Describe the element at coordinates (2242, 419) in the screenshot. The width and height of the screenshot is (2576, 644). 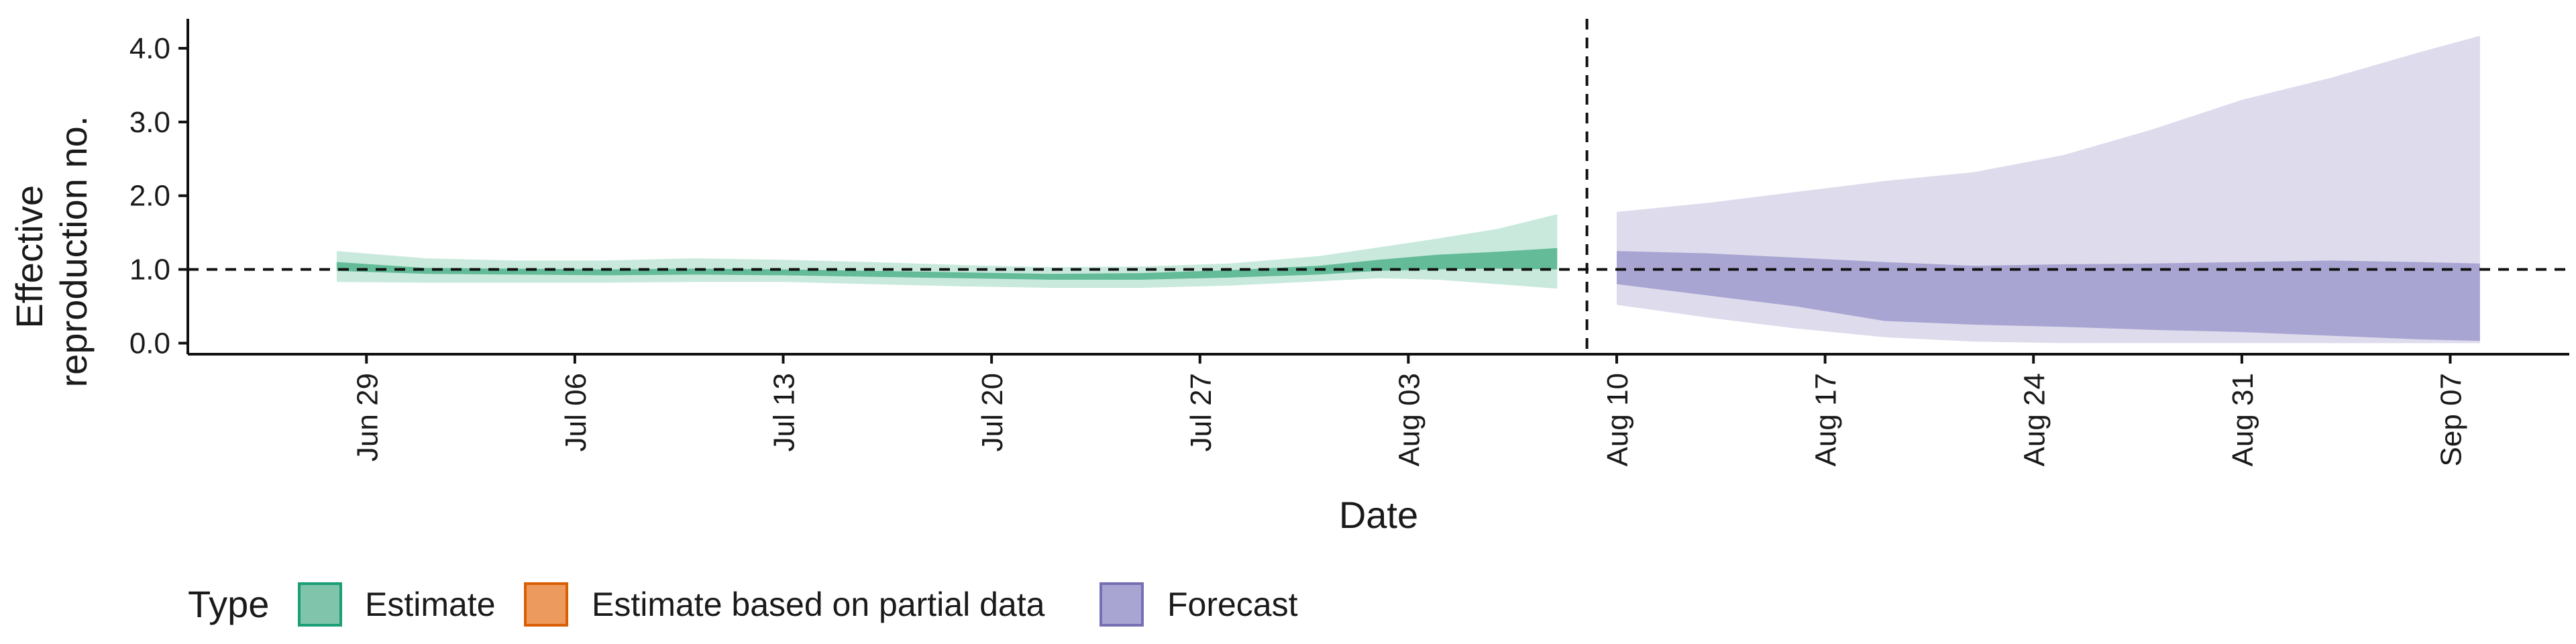
I see `x-tick-label: Aug 31` at that location.